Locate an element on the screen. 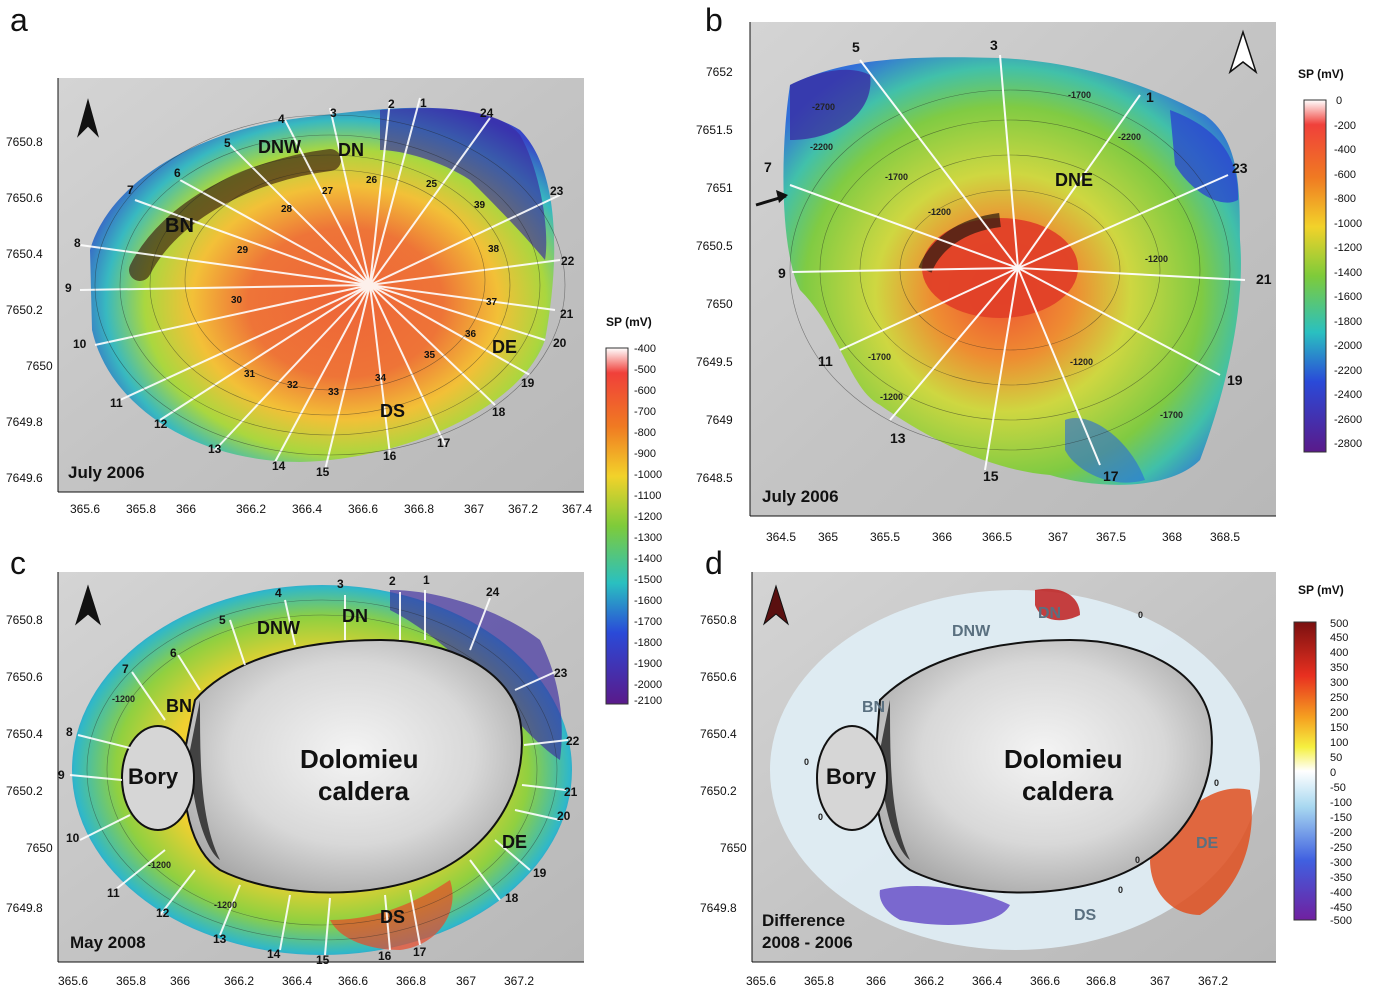 Image resolution: width=1384 pixels, height=990 pixels. positive-anomaly-dn-d is located at coordinates (1057, 604).